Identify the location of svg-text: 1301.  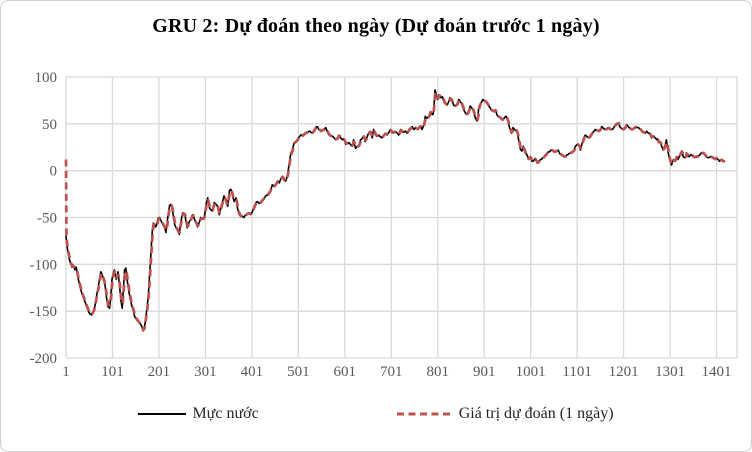
(670, 372).